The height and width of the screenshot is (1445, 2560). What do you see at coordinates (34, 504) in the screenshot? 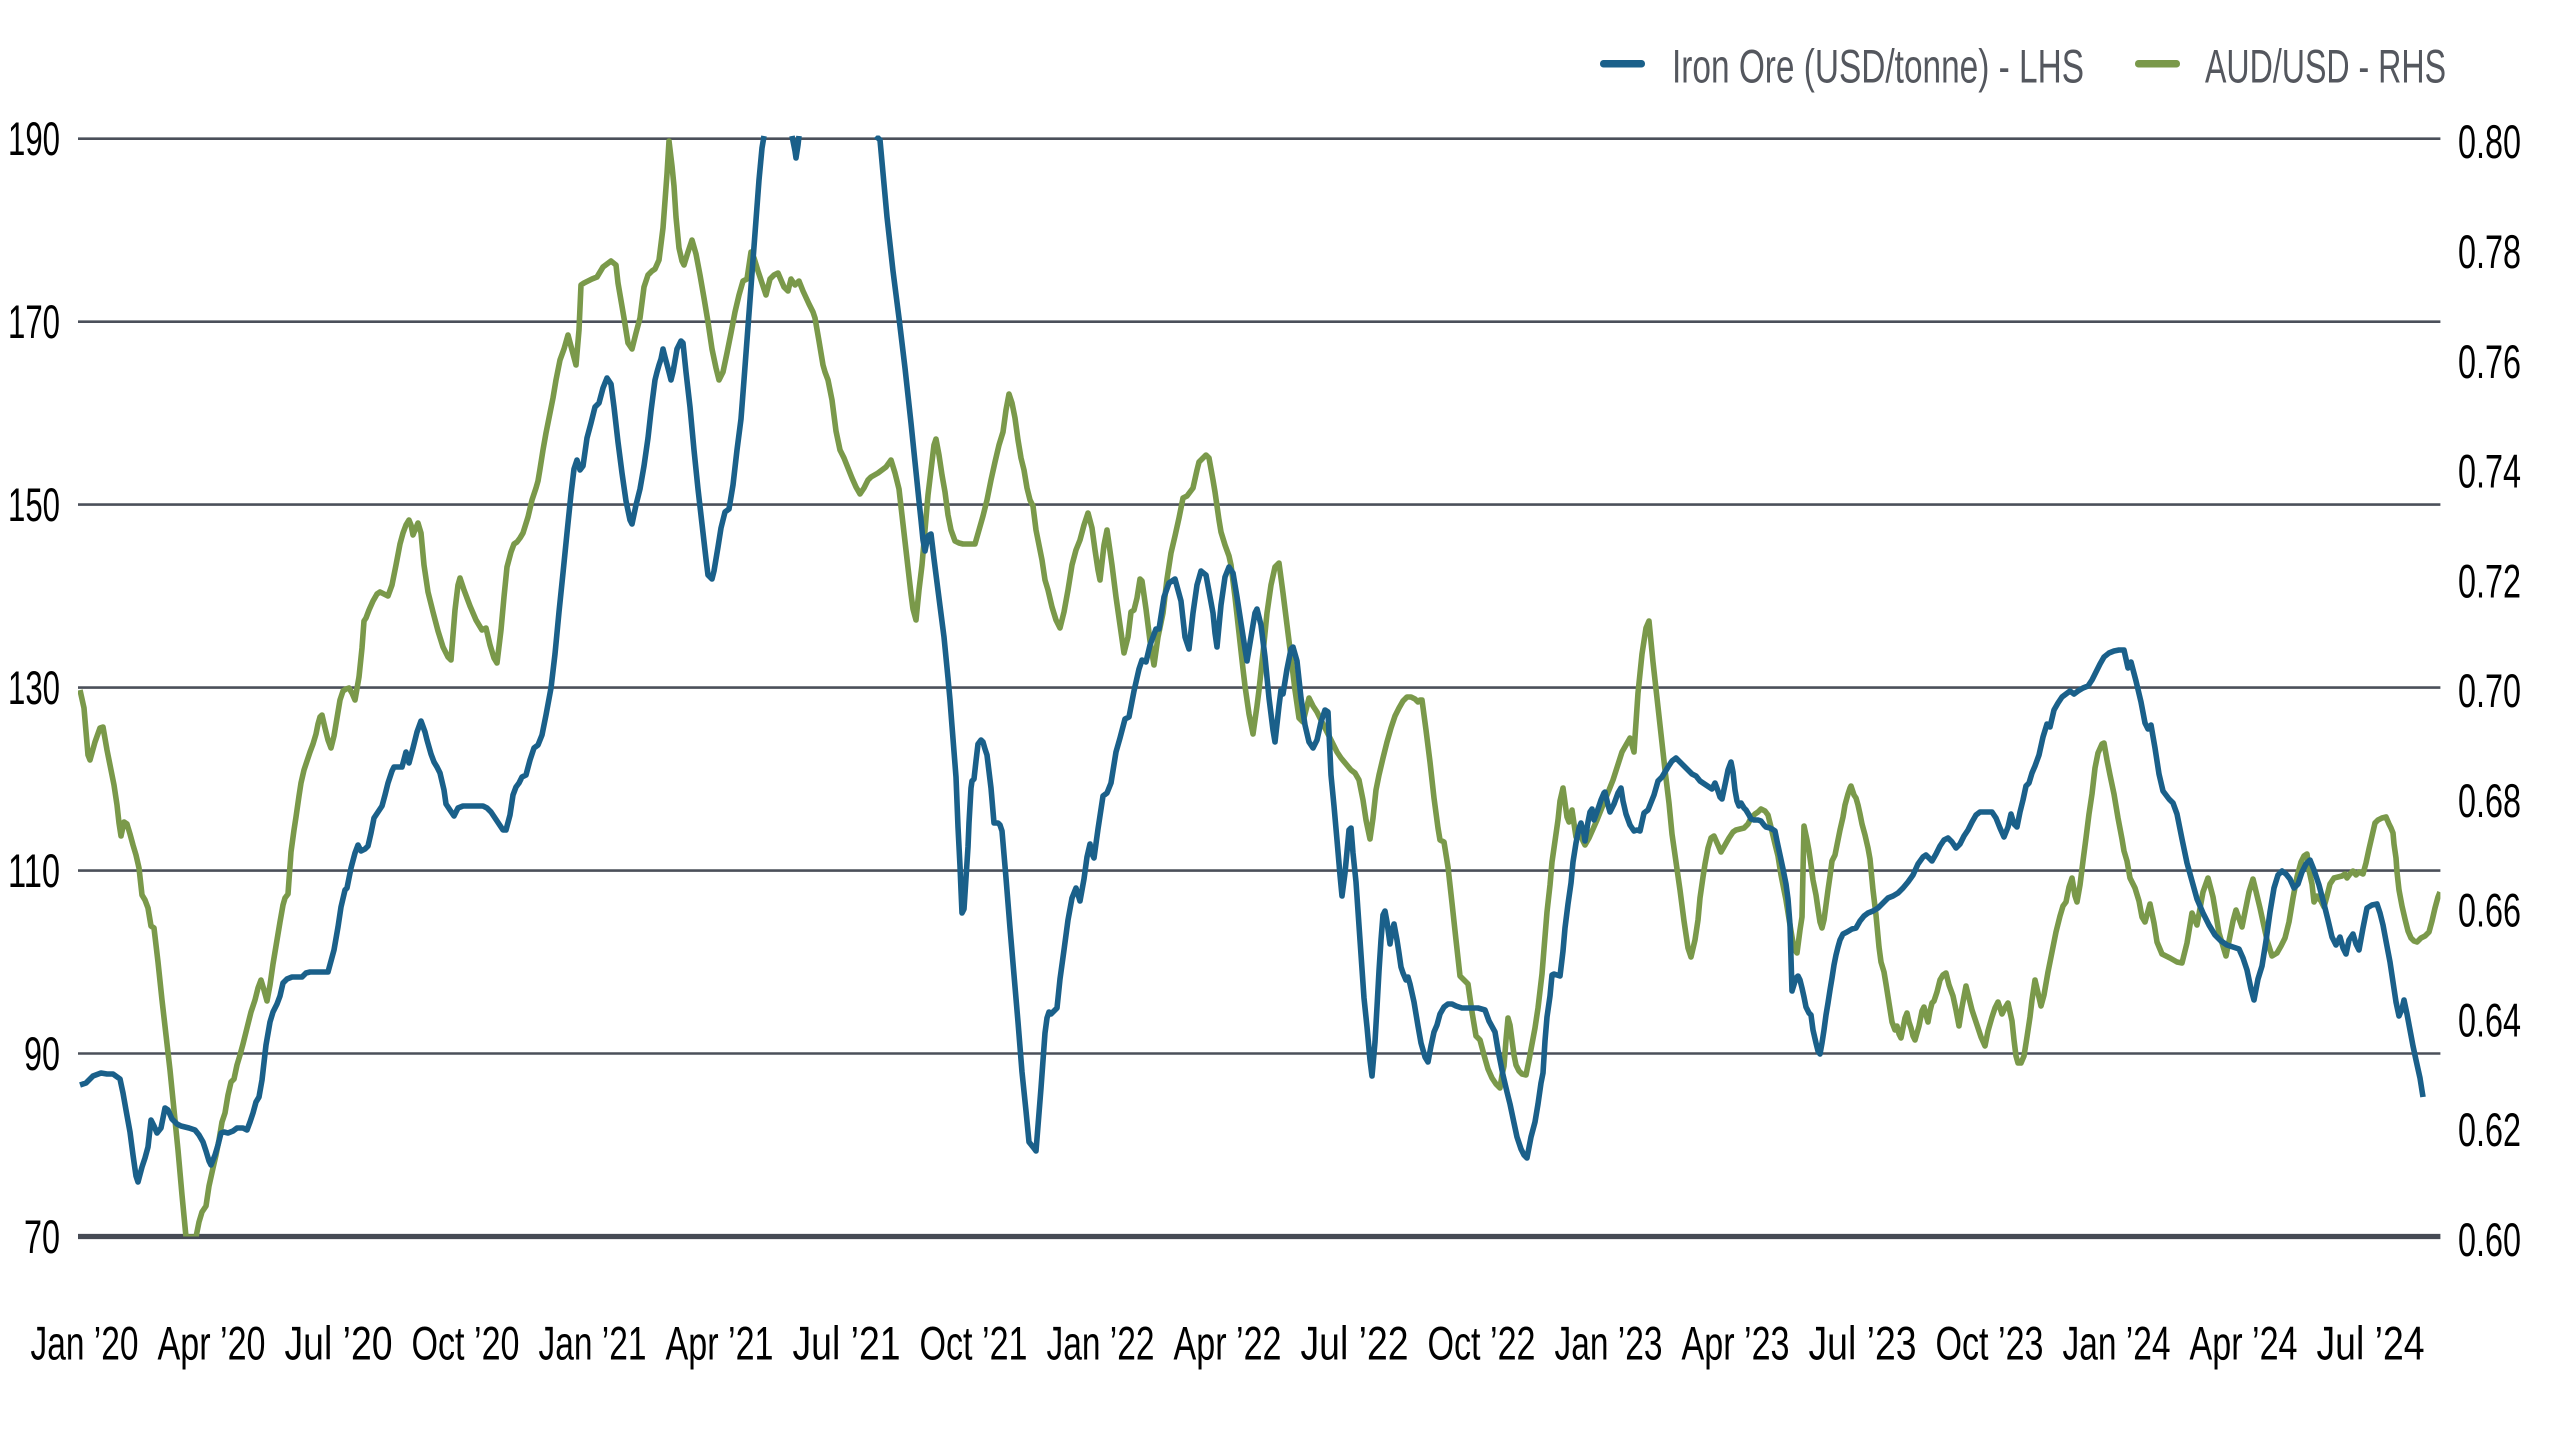
I see `svg-text: 150` at bounding box center [34, 504].